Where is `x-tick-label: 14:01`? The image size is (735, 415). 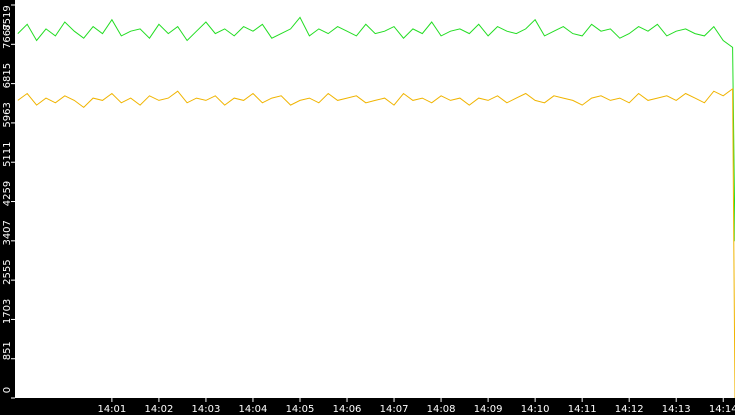 x-tick-label: 14:01 is located at coordinates (111, 409).